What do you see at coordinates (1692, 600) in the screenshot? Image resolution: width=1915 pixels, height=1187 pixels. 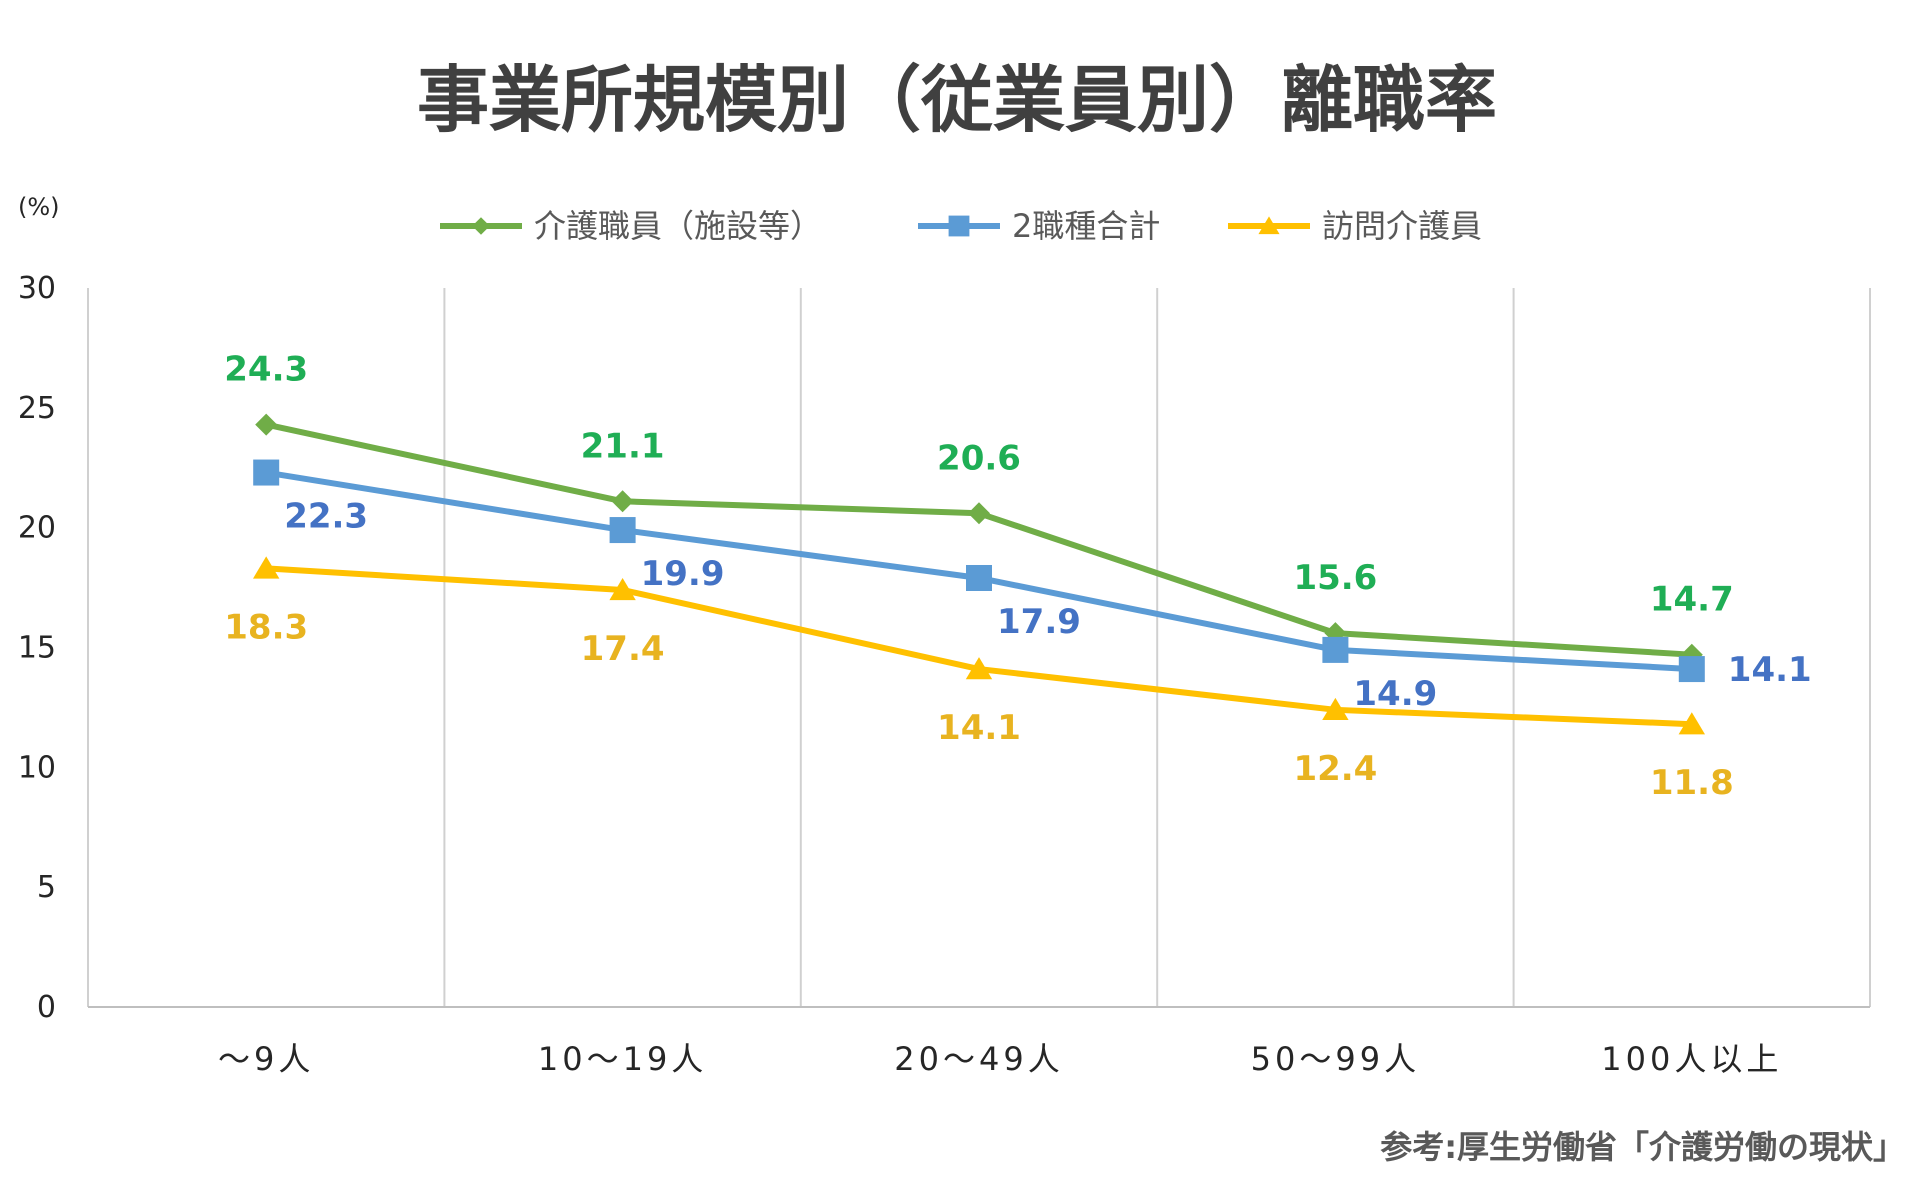 I see `data-label: 14.7` at bounding box center [1692, 600].